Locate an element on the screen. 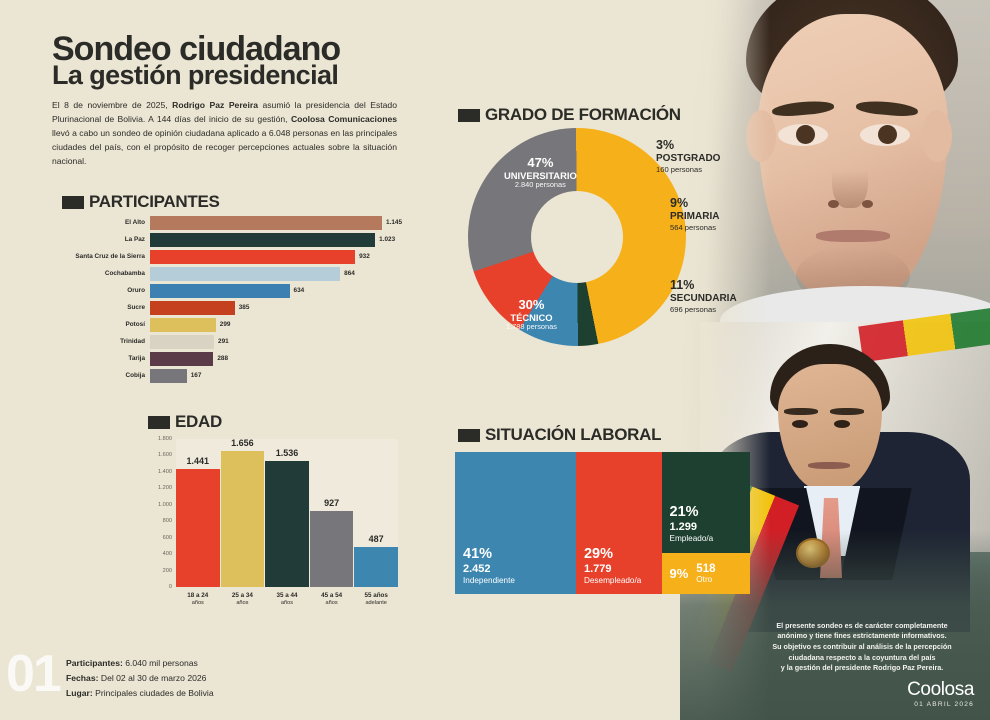  participantes-bar-label: Sucre is located at coordinates (136, 307).